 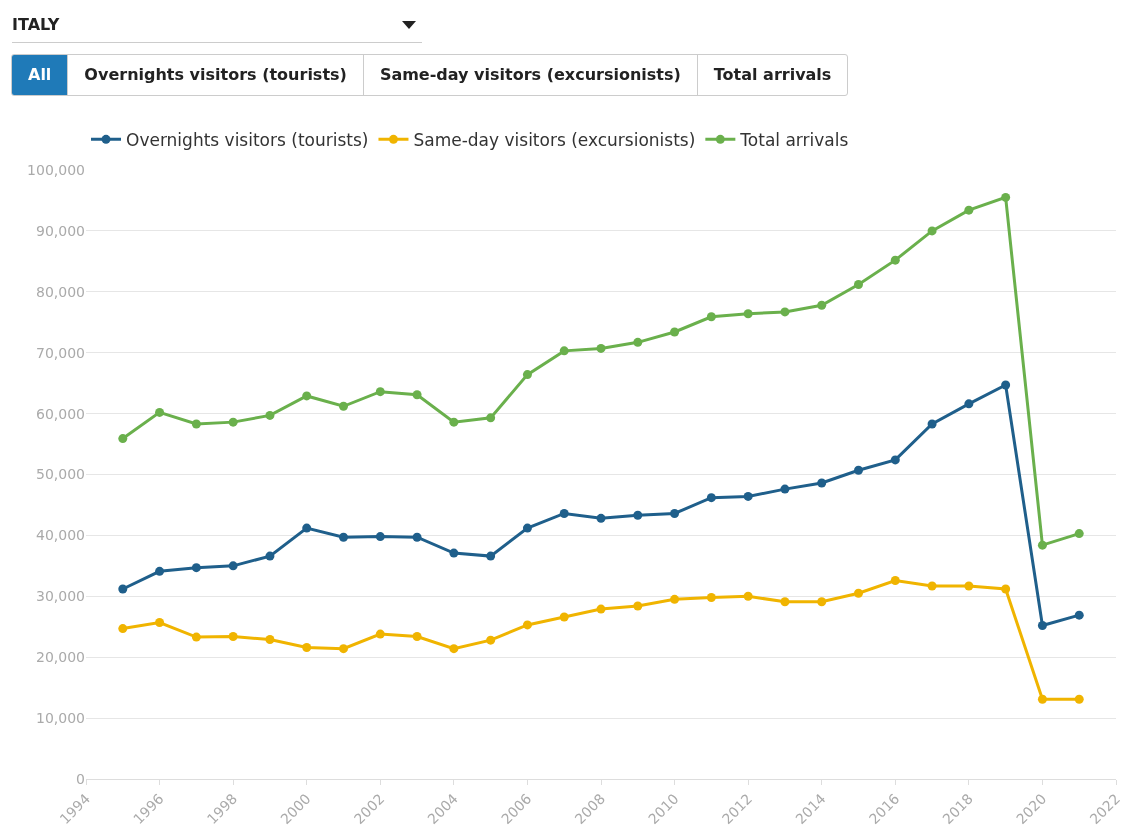 I want to click on legend-label: Overnights visitors (tourists), so click(x=247, y=140).